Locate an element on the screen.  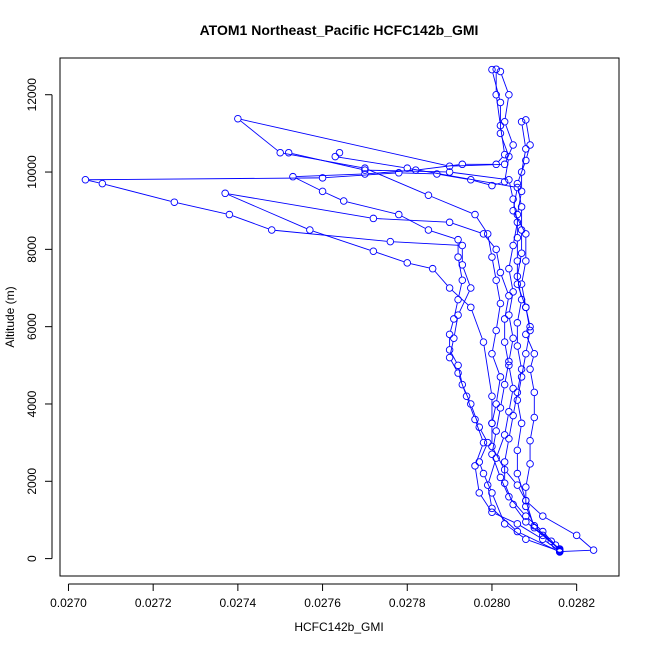
y-tick-label: 10000 is located at coordinates (32, 172).